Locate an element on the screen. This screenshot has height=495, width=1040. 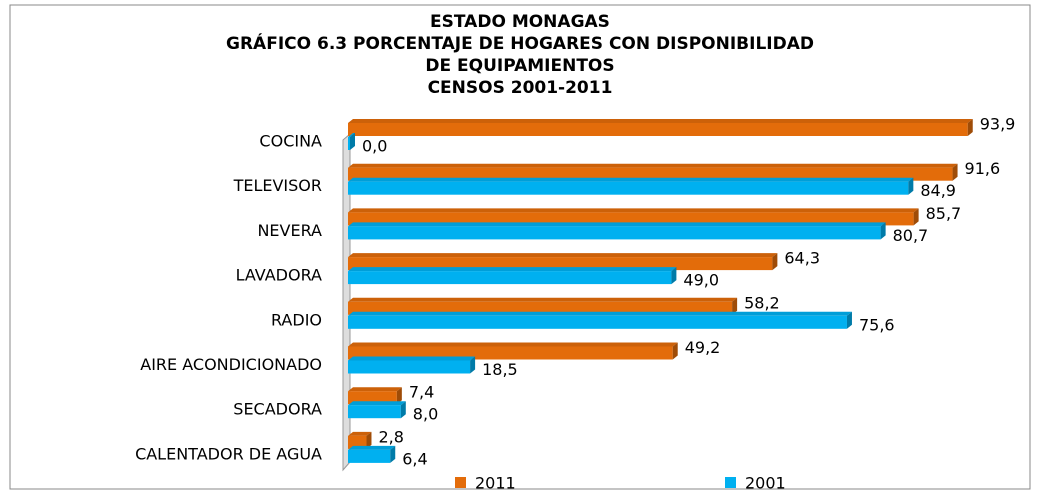
y-tick-label: LAVADORA is located at coordinates (279, 275).